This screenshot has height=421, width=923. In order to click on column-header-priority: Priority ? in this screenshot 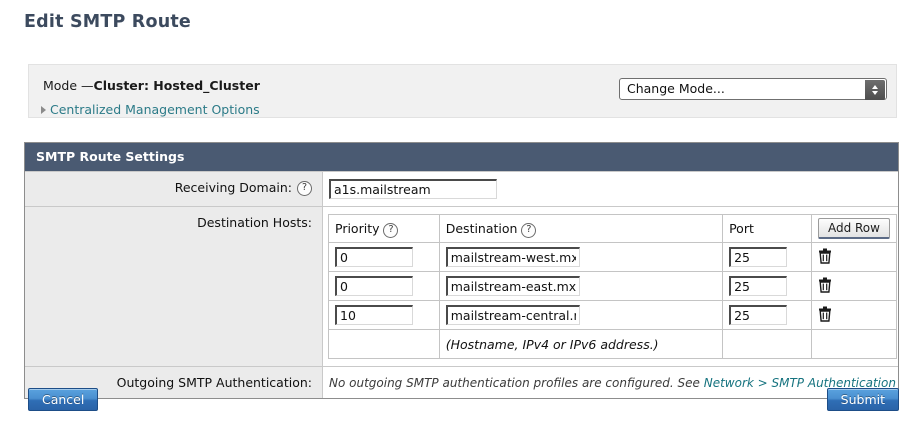, I will do `click(384, 228)`.